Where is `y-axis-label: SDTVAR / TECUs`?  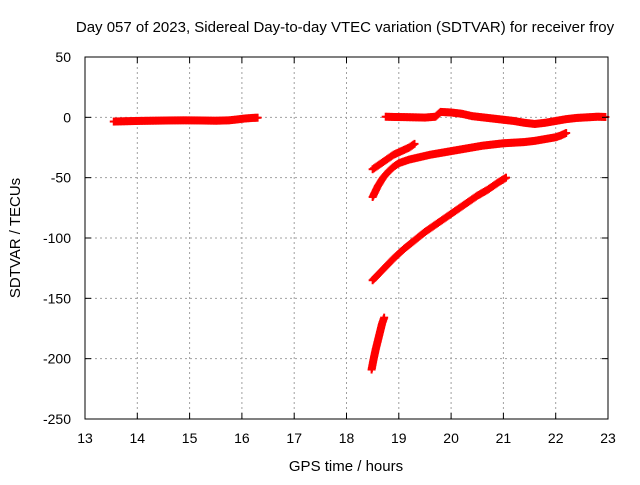
y-axis-label: SDTVAR / TECUs is located at coordinates (15, 238).